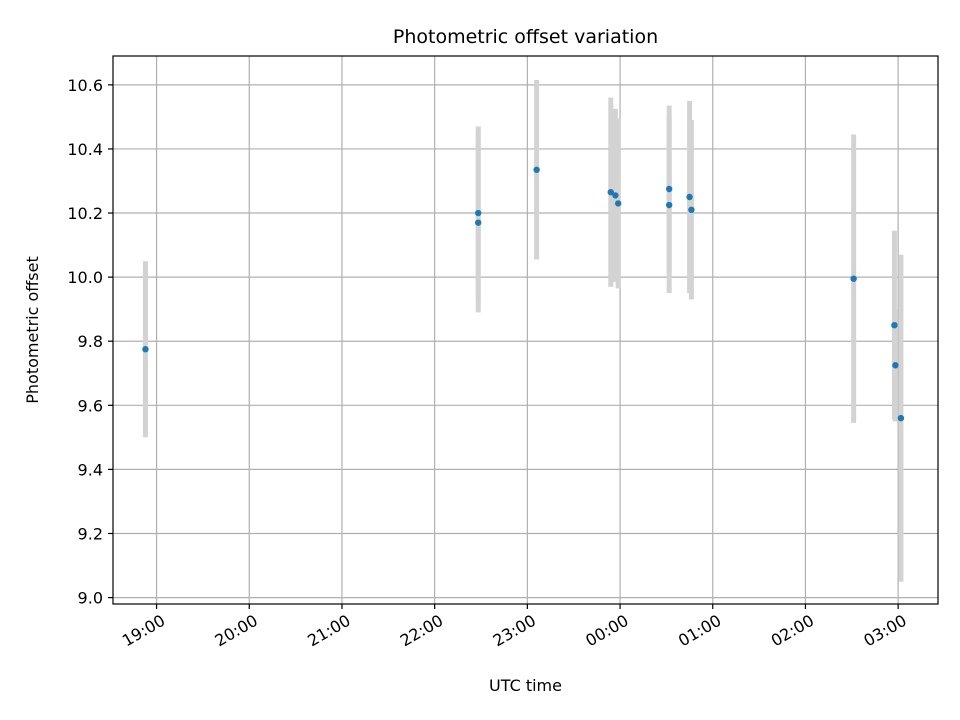 The width and height of the screenshot is (960, 720). I want to click on x-tick-label: 20:00, so click(236, 631).